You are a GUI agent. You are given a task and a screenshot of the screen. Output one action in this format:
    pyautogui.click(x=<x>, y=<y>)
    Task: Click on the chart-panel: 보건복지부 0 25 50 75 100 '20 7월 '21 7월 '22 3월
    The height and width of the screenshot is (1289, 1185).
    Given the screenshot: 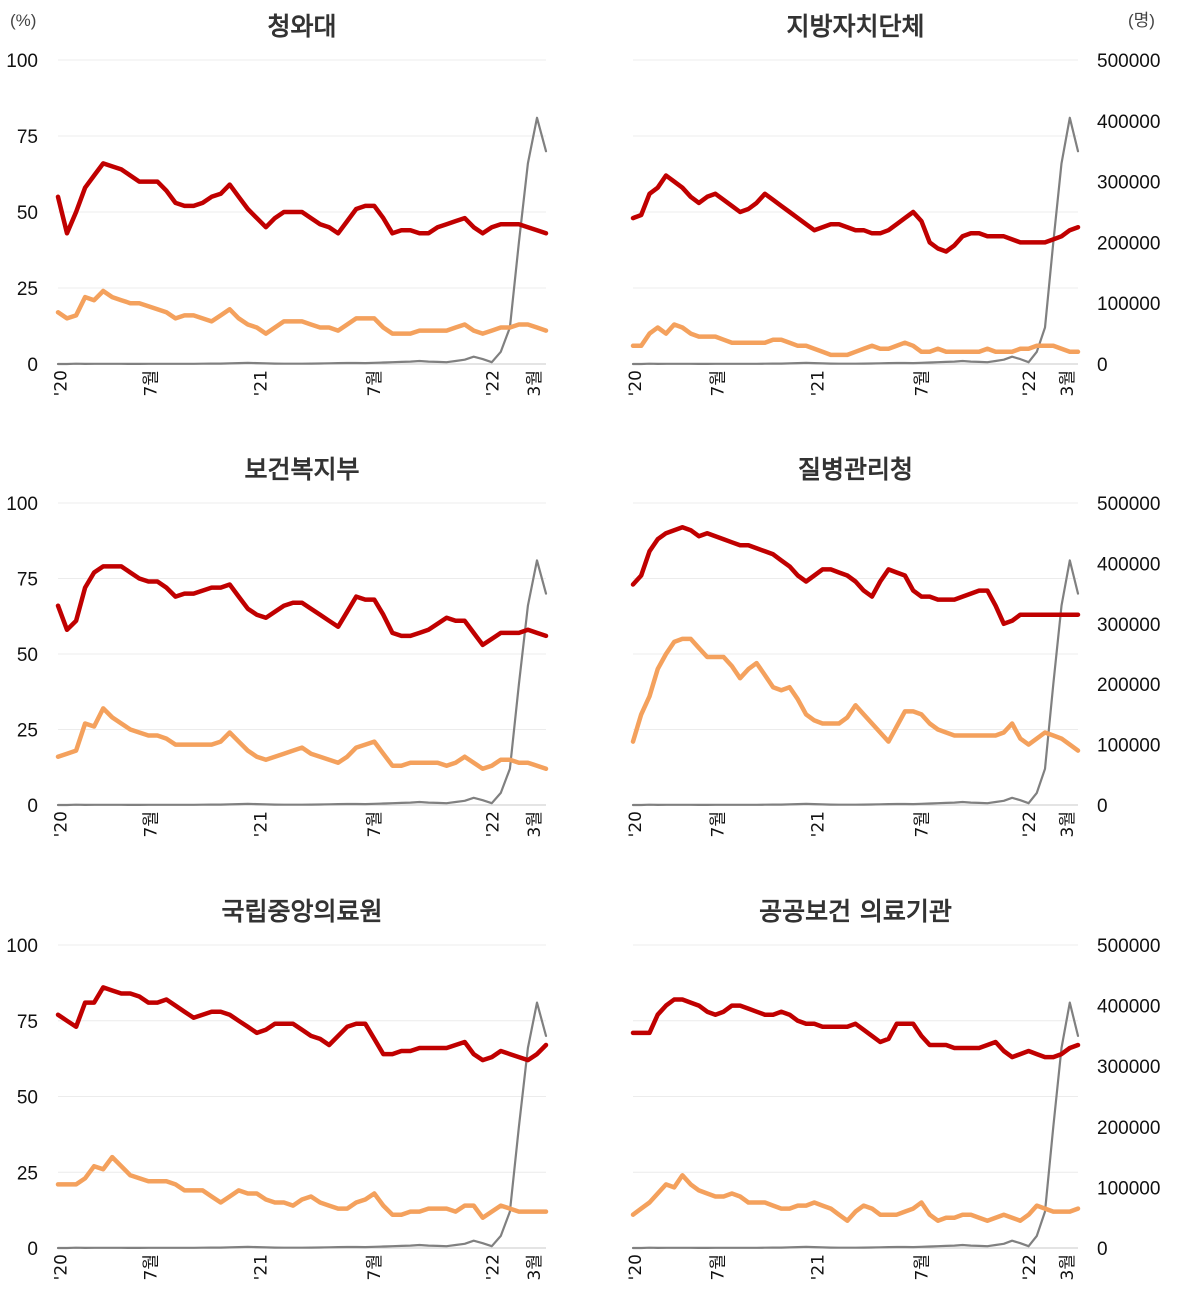 What is the action you would take?
    pyautogui.click(x=277, y=646)
    